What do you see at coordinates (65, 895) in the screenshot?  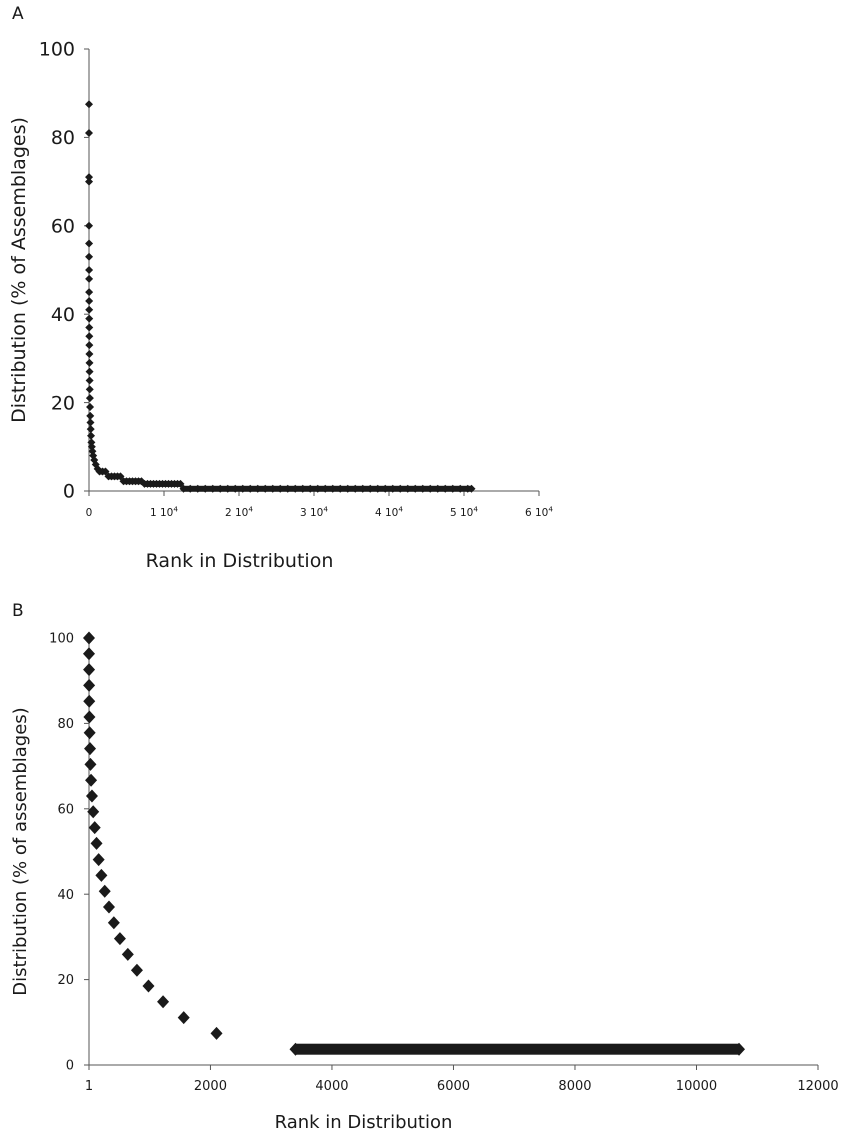 I see `chart-b-y-tick-label: 40` at bounding box center [65, 895].